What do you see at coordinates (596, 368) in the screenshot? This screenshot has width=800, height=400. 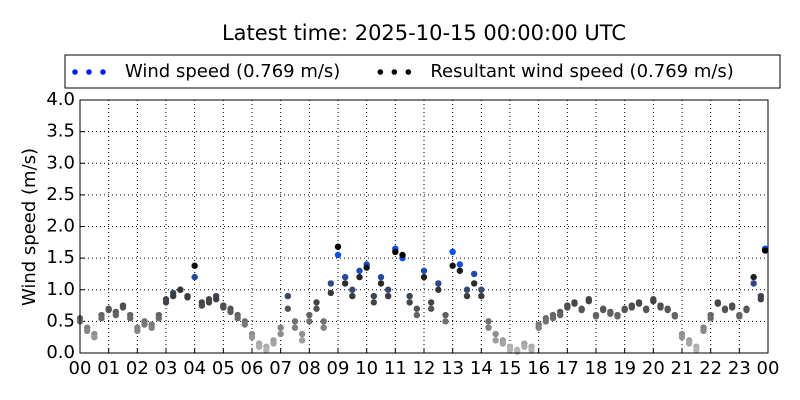 I see `x-tick-label: 18` at bounding box center [596, 368].